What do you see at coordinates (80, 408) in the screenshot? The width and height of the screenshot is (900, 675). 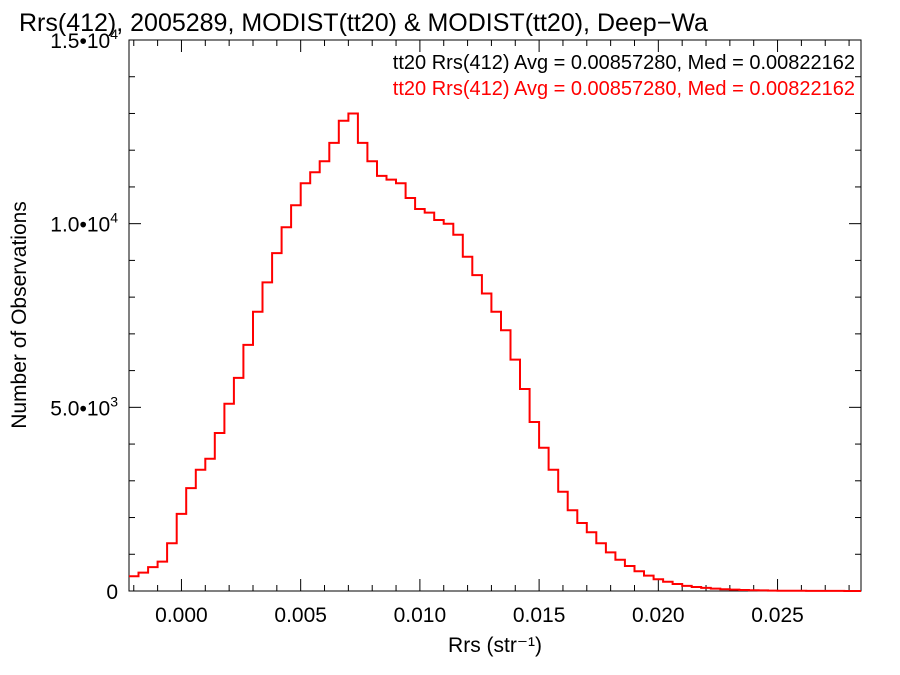 I see `y-tick-label-base: 5.0•10` at bounding box center [80, 408].